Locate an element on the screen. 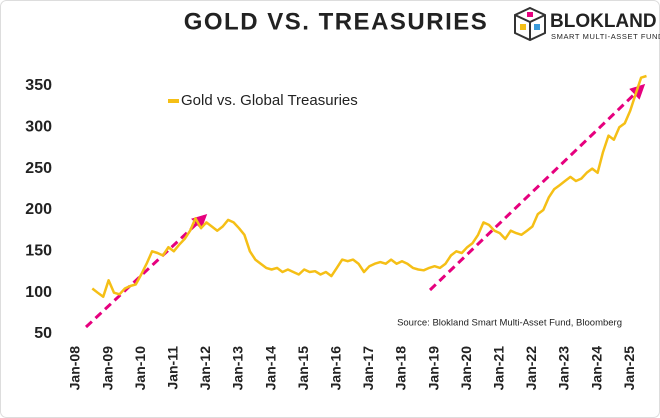  trend-arrow is located at coordinates (146, 271).